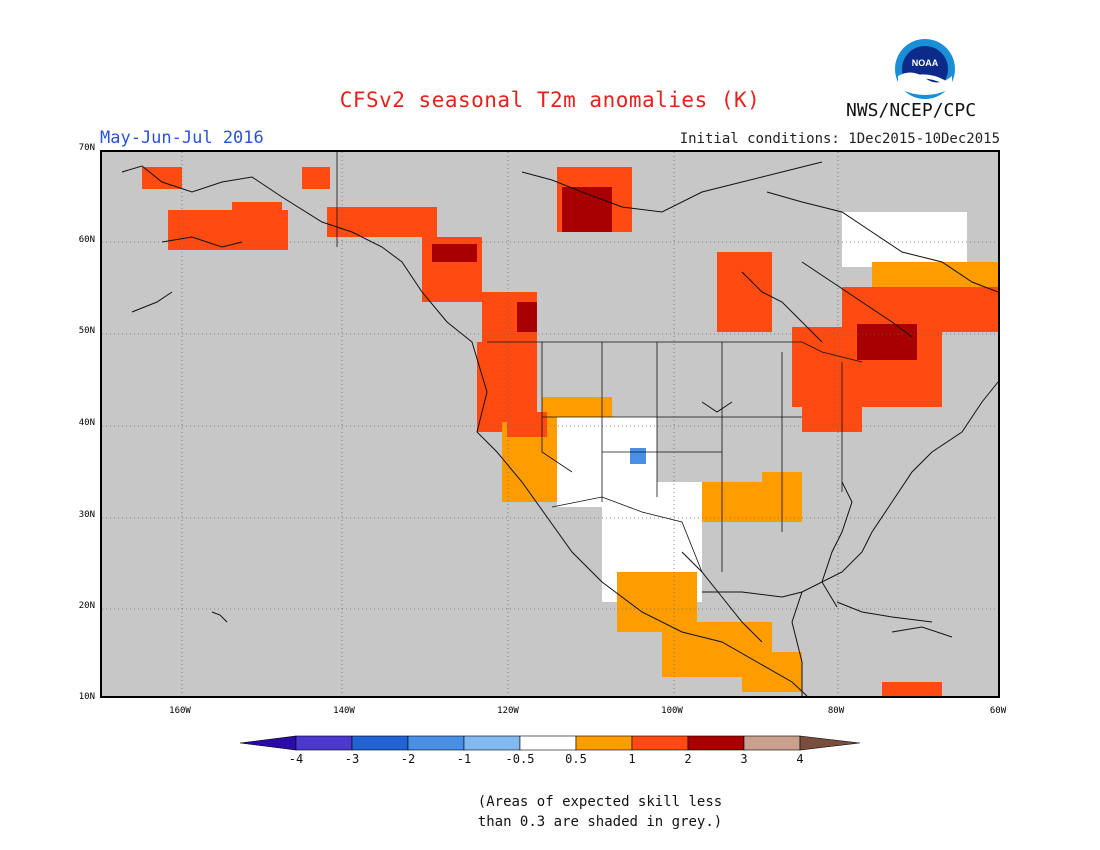  What do you see at coordinates (86, 697) in the screenshot?
I see `lat-label: 10N` at bounding box center [86, 697].